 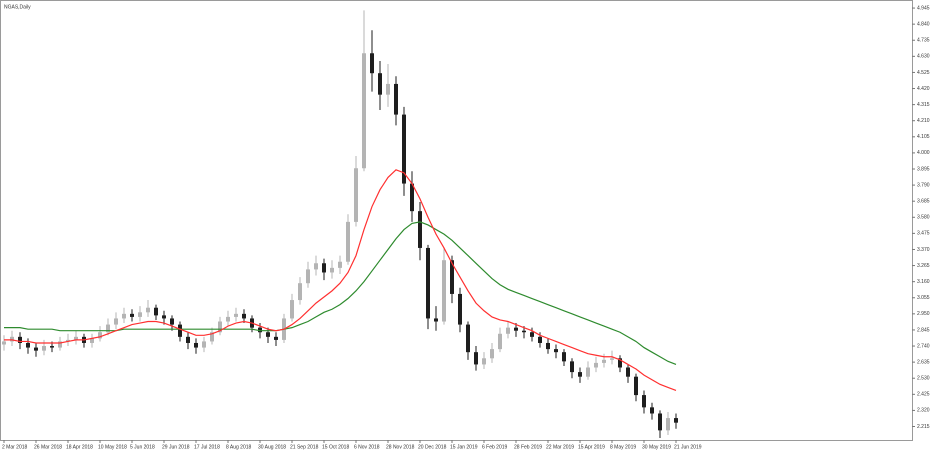 What do you see at coordinates (400, 447) in the screenshot?
I see `x-tick-label: 28 Nov 2018` at bounding box center [400, 447].